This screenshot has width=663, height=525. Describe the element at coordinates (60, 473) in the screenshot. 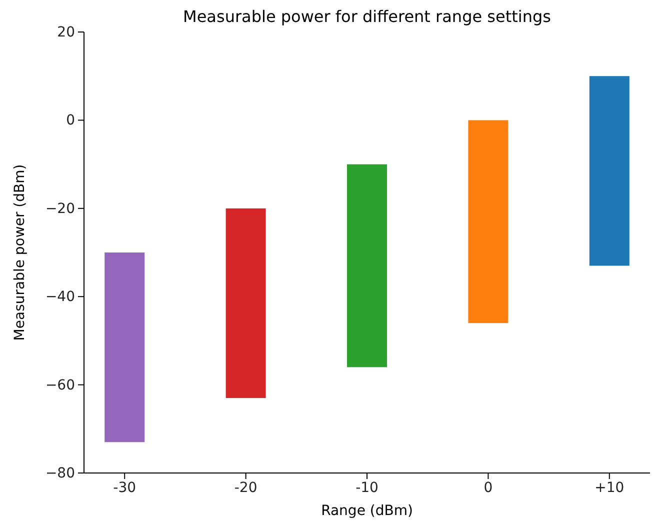

I see `y-tick-label: −80` at that location.